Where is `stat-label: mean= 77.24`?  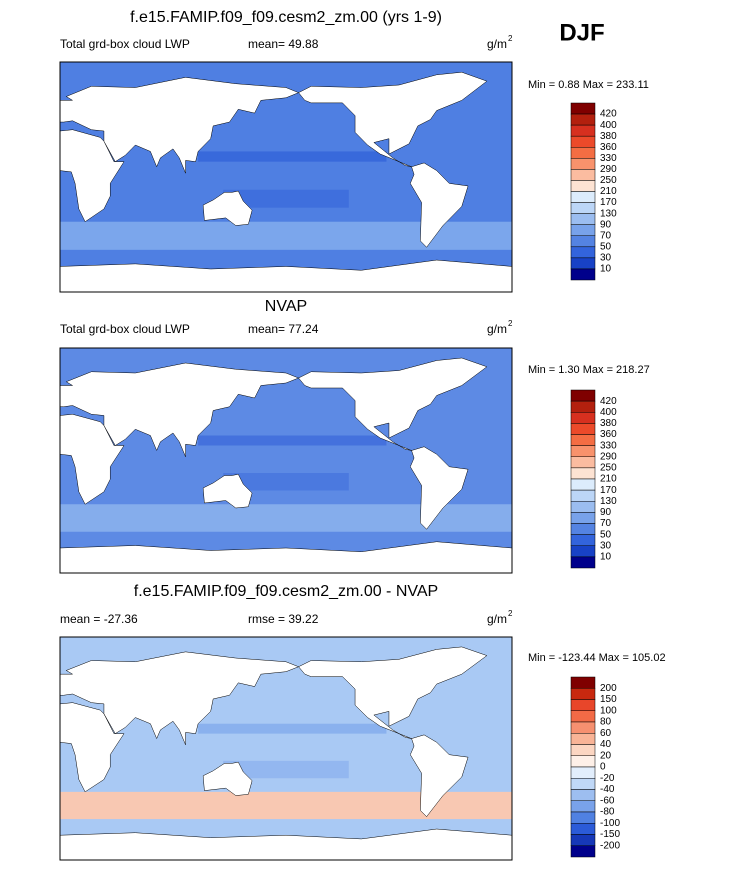 stat-label: mean= 77.24 is located at coordinates (283, 329).